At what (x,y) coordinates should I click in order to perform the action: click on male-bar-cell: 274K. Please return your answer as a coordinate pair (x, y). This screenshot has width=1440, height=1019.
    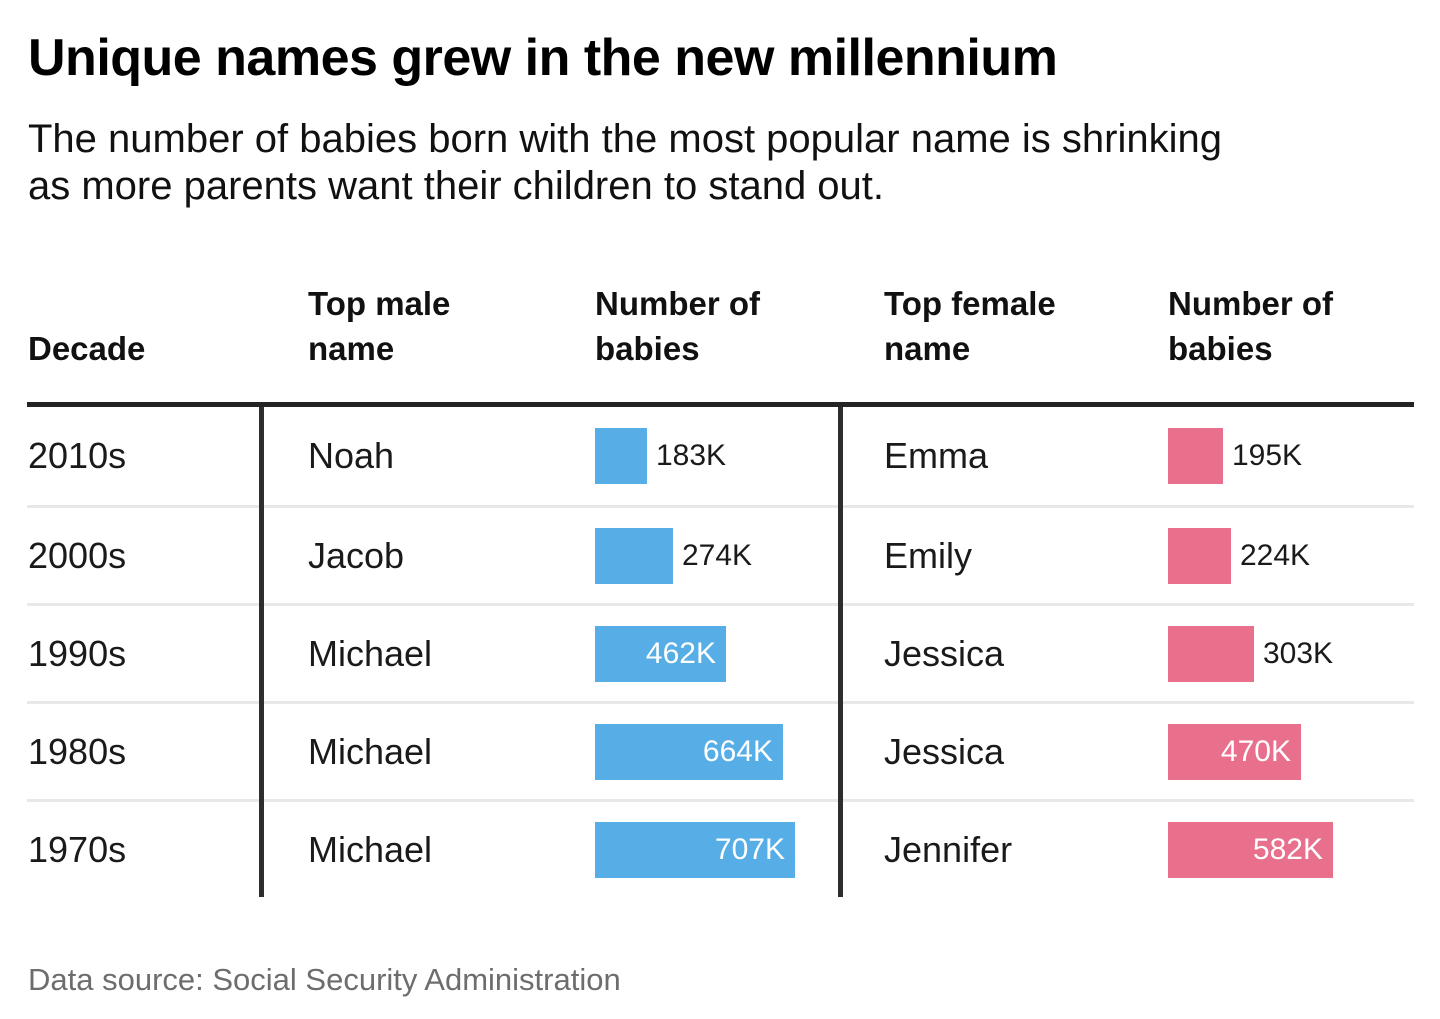
    Looking at the image, I should click on (716, 555).